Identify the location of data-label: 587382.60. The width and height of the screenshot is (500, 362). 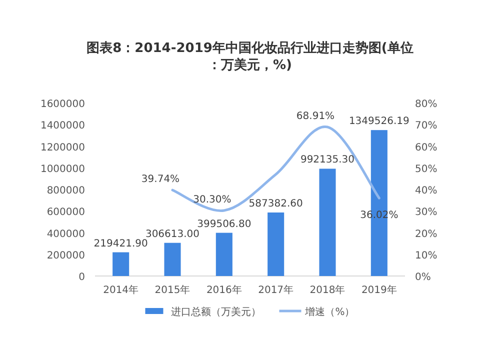
(275, 204).